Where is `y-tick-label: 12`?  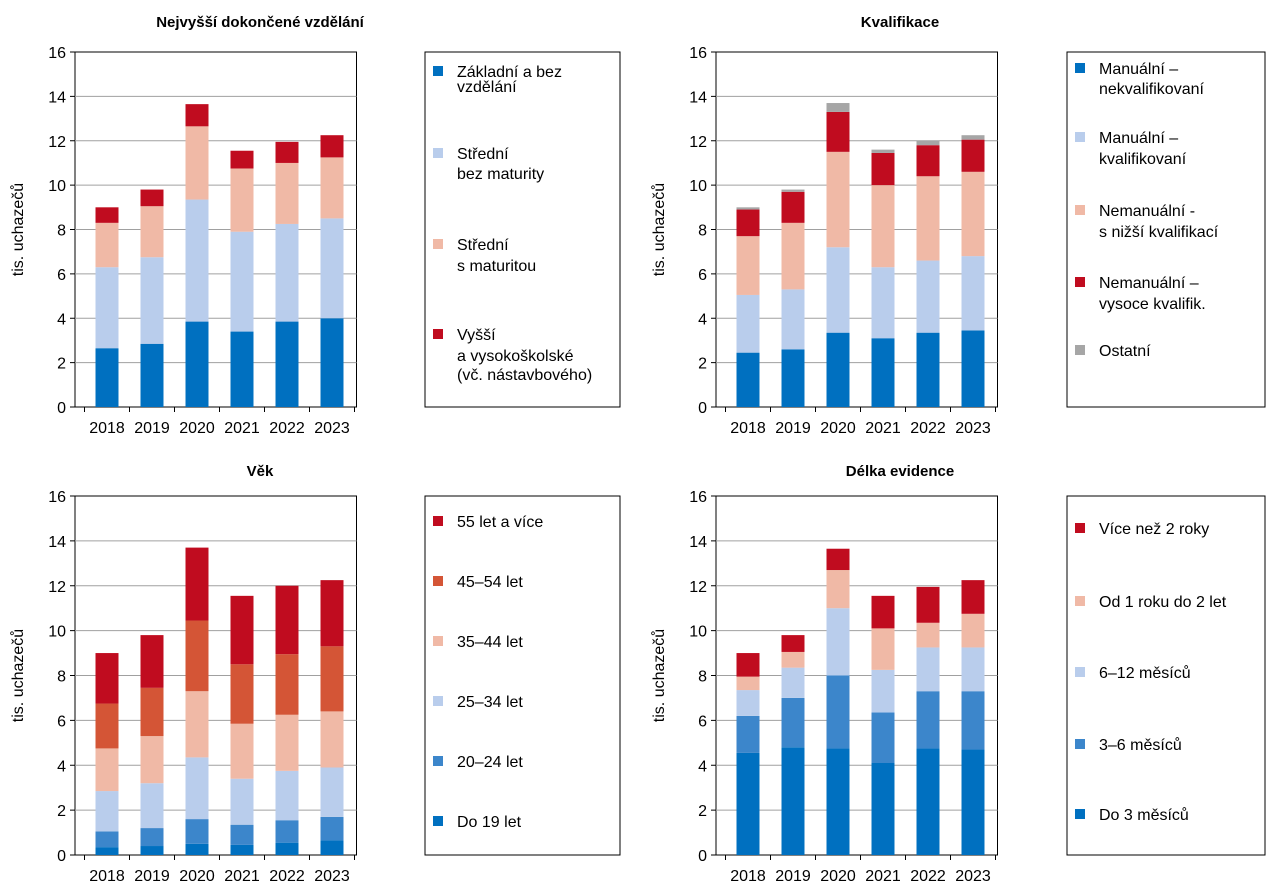 y-tick-label: 12 is located at coordinates (698, 142).